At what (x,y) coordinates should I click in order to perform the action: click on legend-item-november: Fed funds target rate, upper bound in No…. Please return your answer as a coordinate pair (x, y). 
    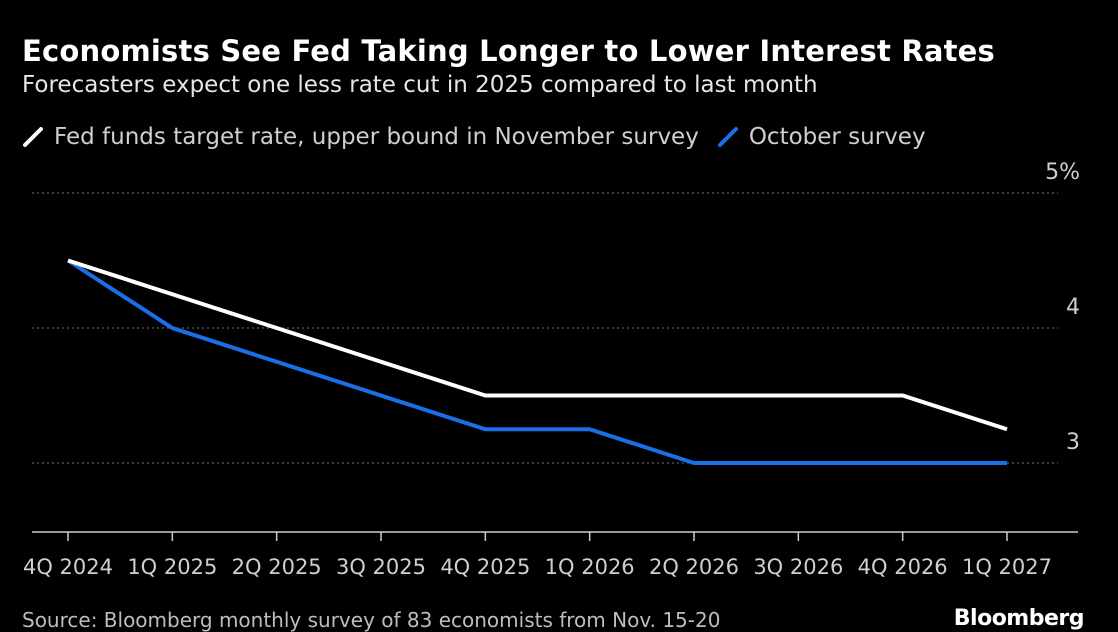
    Looking at the image, I should click on (360, 137).